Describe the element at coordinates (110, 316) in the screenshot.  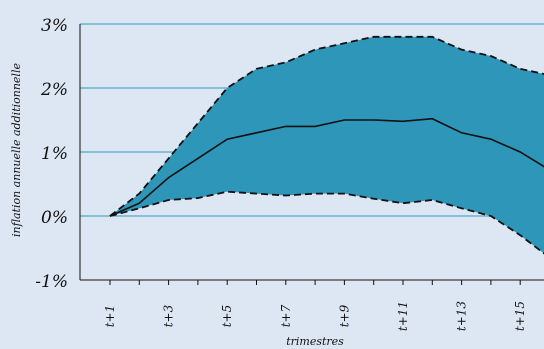
I see `x-tick-label: t+1` at that location.